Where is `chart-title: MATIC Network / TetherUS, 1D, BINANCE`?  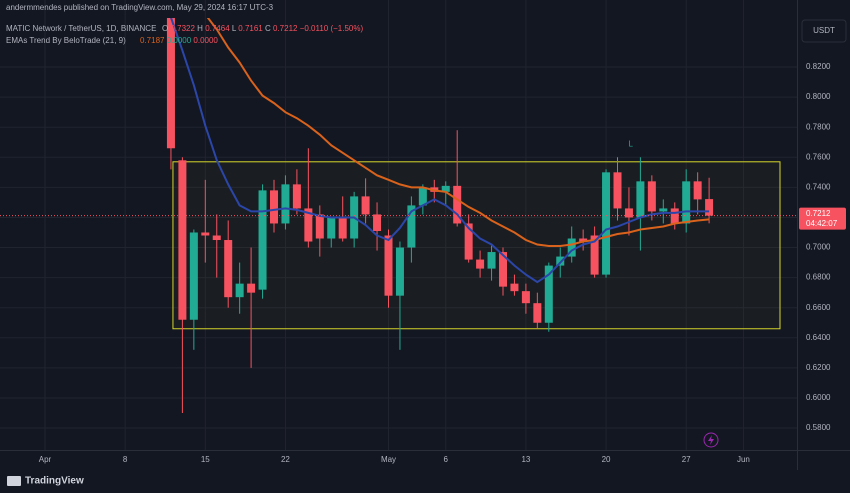 chart-title: MATIC Network / TetherUS, 1D, BINANCE is located at coordinates (81, 28).